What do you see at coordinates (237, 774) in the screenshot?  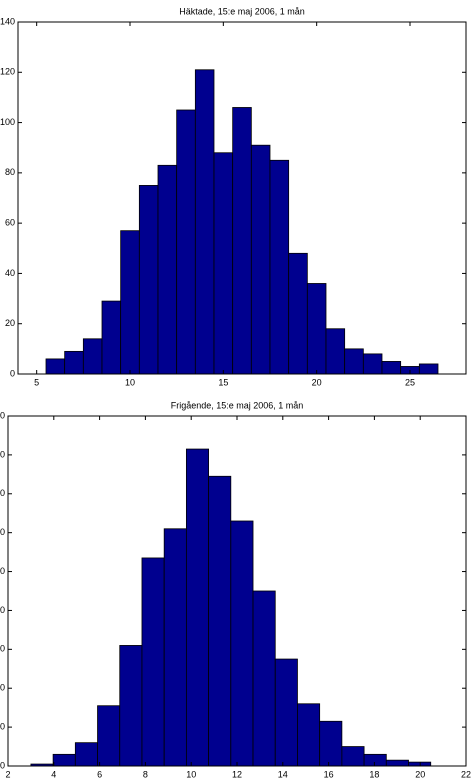 I see `x-tick-label: 12` at bounding box center [237, 774].